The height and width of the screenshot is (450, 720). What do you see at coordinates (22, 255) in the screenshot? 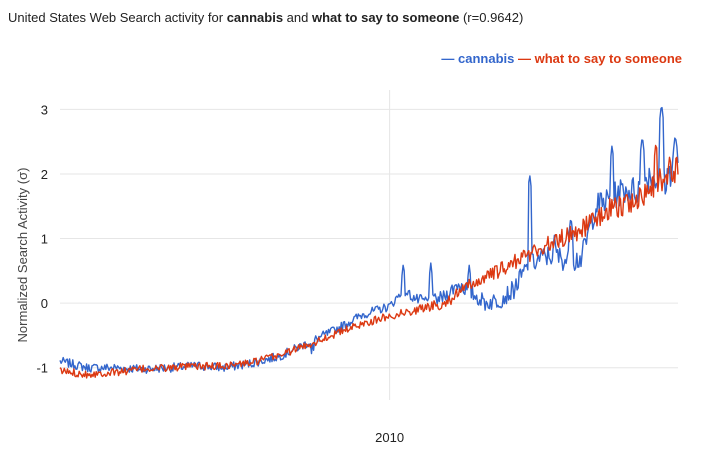
I see `y-axis-label: Normalized Search Activity (σ)` at bounding box center [22, 255].